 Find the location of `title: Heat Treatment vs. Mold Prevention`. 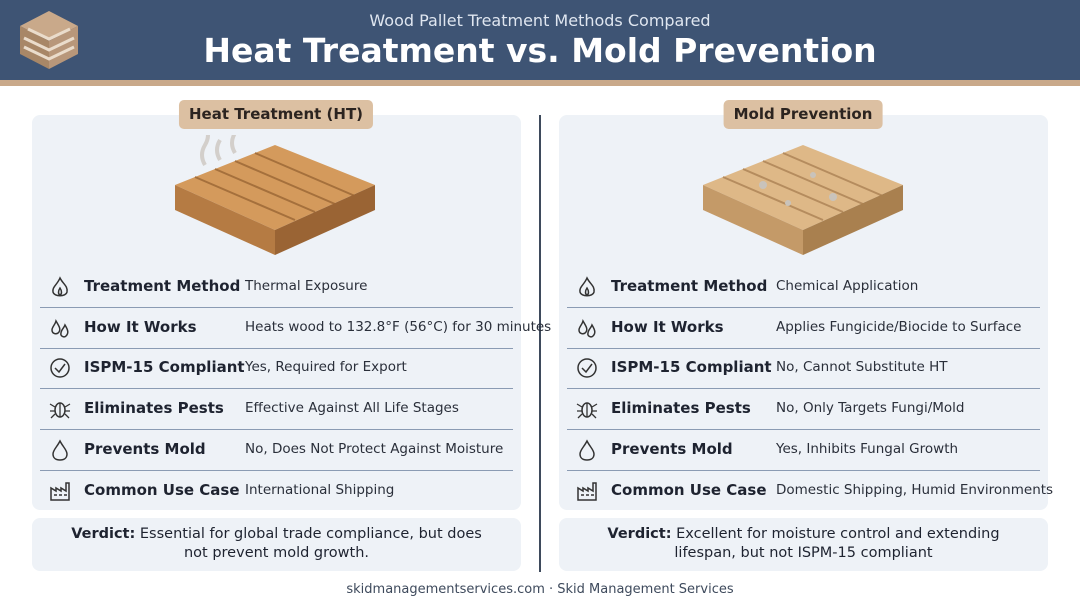

title: Heat Treatment vs. Mold Prevention is located at coordinates (540, 50).